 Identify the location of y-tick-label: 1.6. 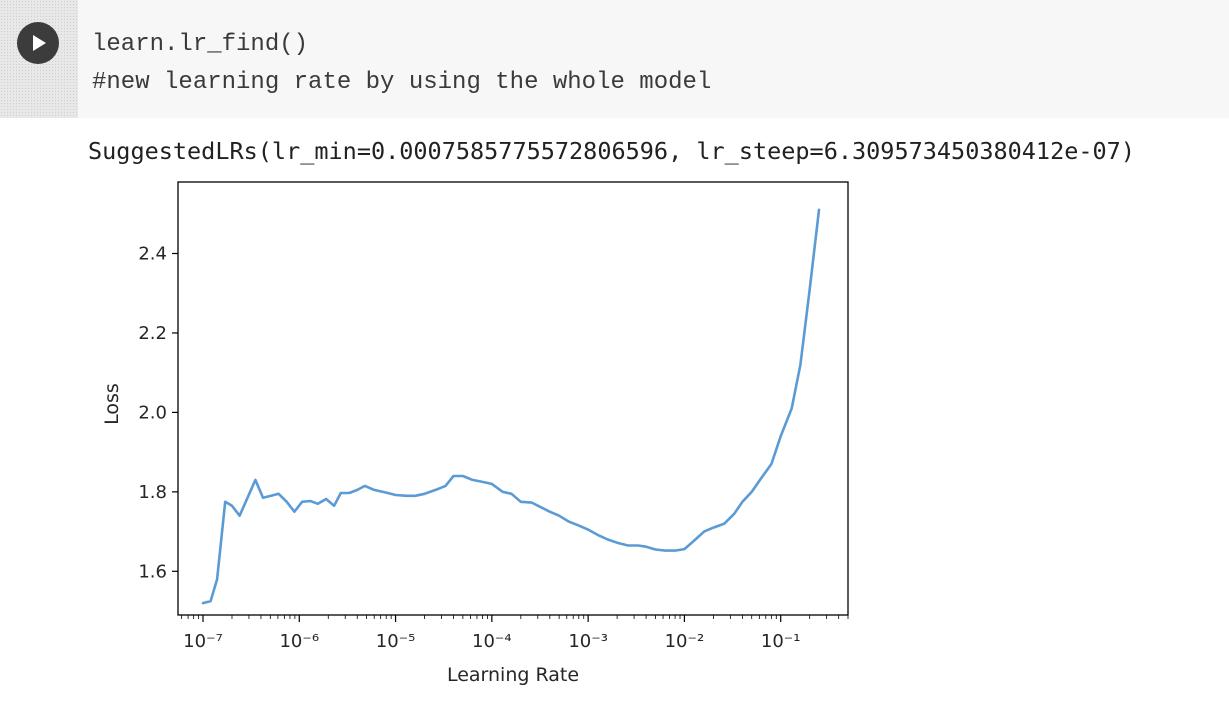
(152, 571).